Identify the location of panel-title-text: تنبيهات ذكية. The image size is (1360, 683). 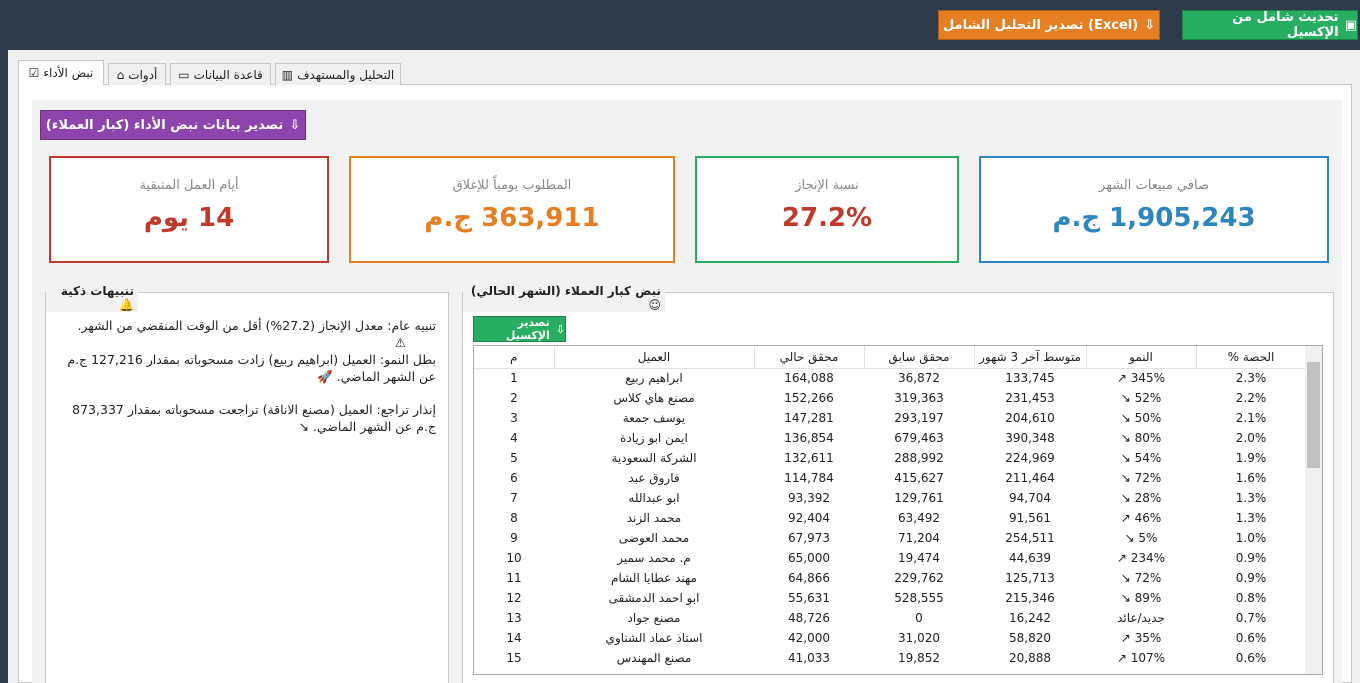
(97, 291).